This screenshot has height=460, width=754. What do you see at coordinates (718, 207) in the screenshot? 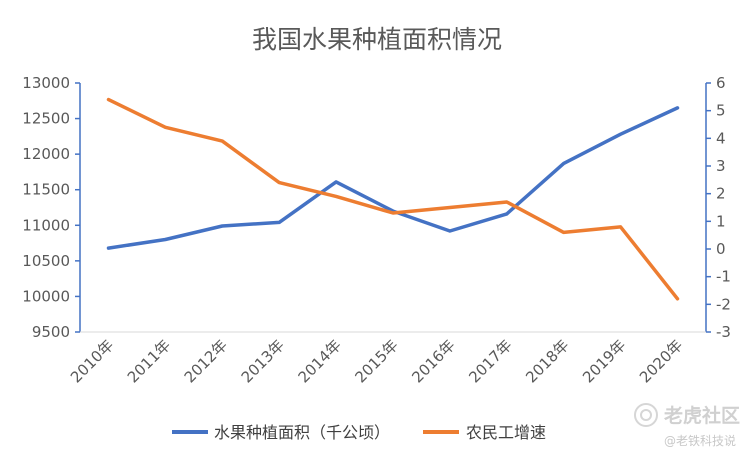
I see `right-axis-ticks: 6 5 4 3 2 1 0 -1 -2 -3` at bounding box center [718, 207].